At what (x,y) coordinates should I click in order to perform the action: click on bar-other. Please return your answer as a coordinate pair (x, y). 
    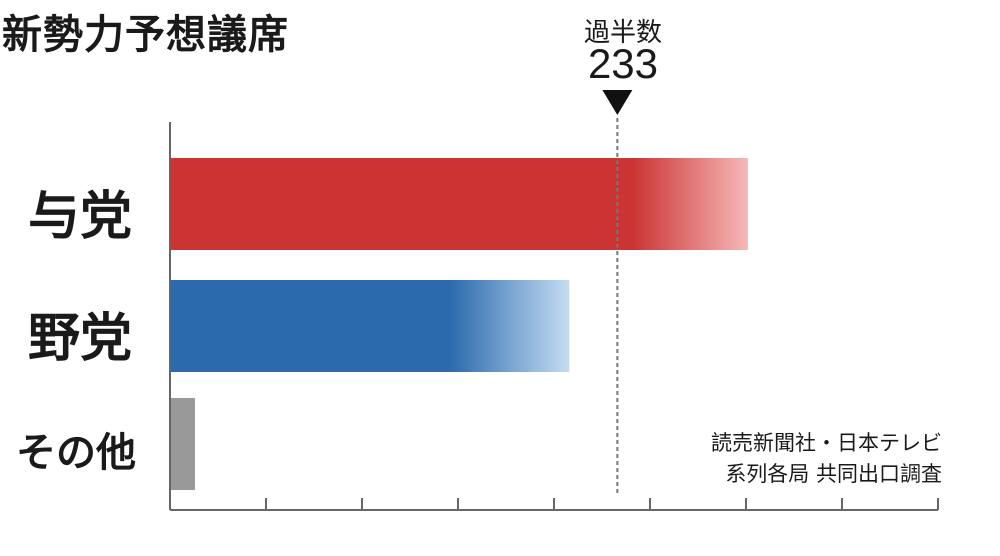
    Looking at the image, I should click on (182, 444).